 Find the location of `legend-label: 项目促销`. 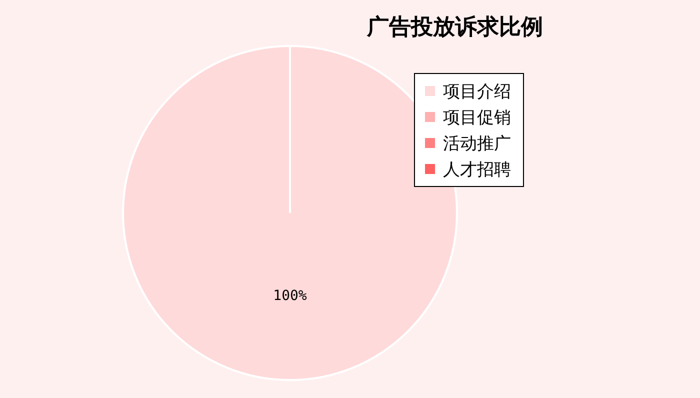

legend-label: 项目促销 is located at coordinates (477, 117).